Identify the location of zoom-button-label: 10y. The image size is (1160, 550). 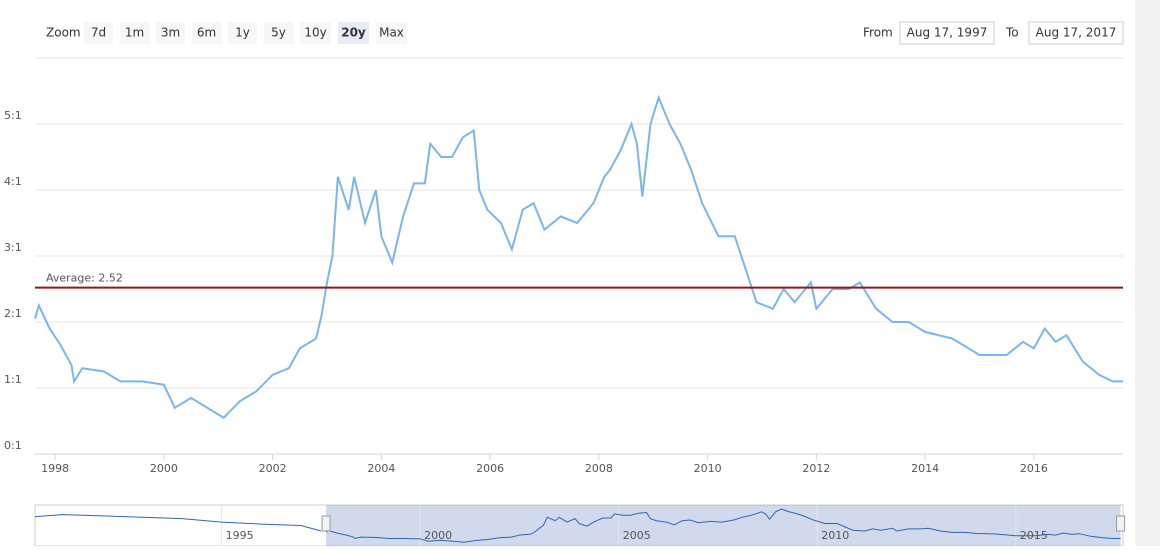
(315, 33).